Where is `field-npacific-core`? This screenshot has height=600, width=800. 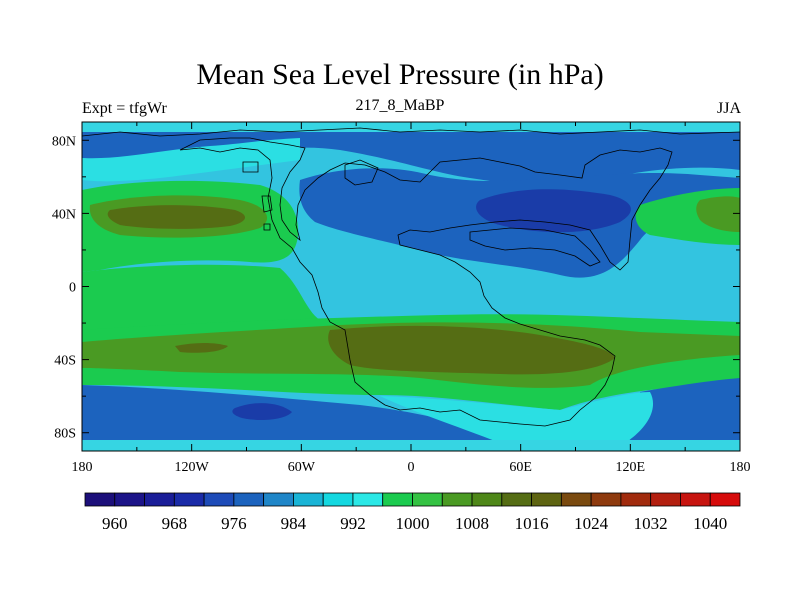 field-npacific-core is located at coordinates (176, 217).